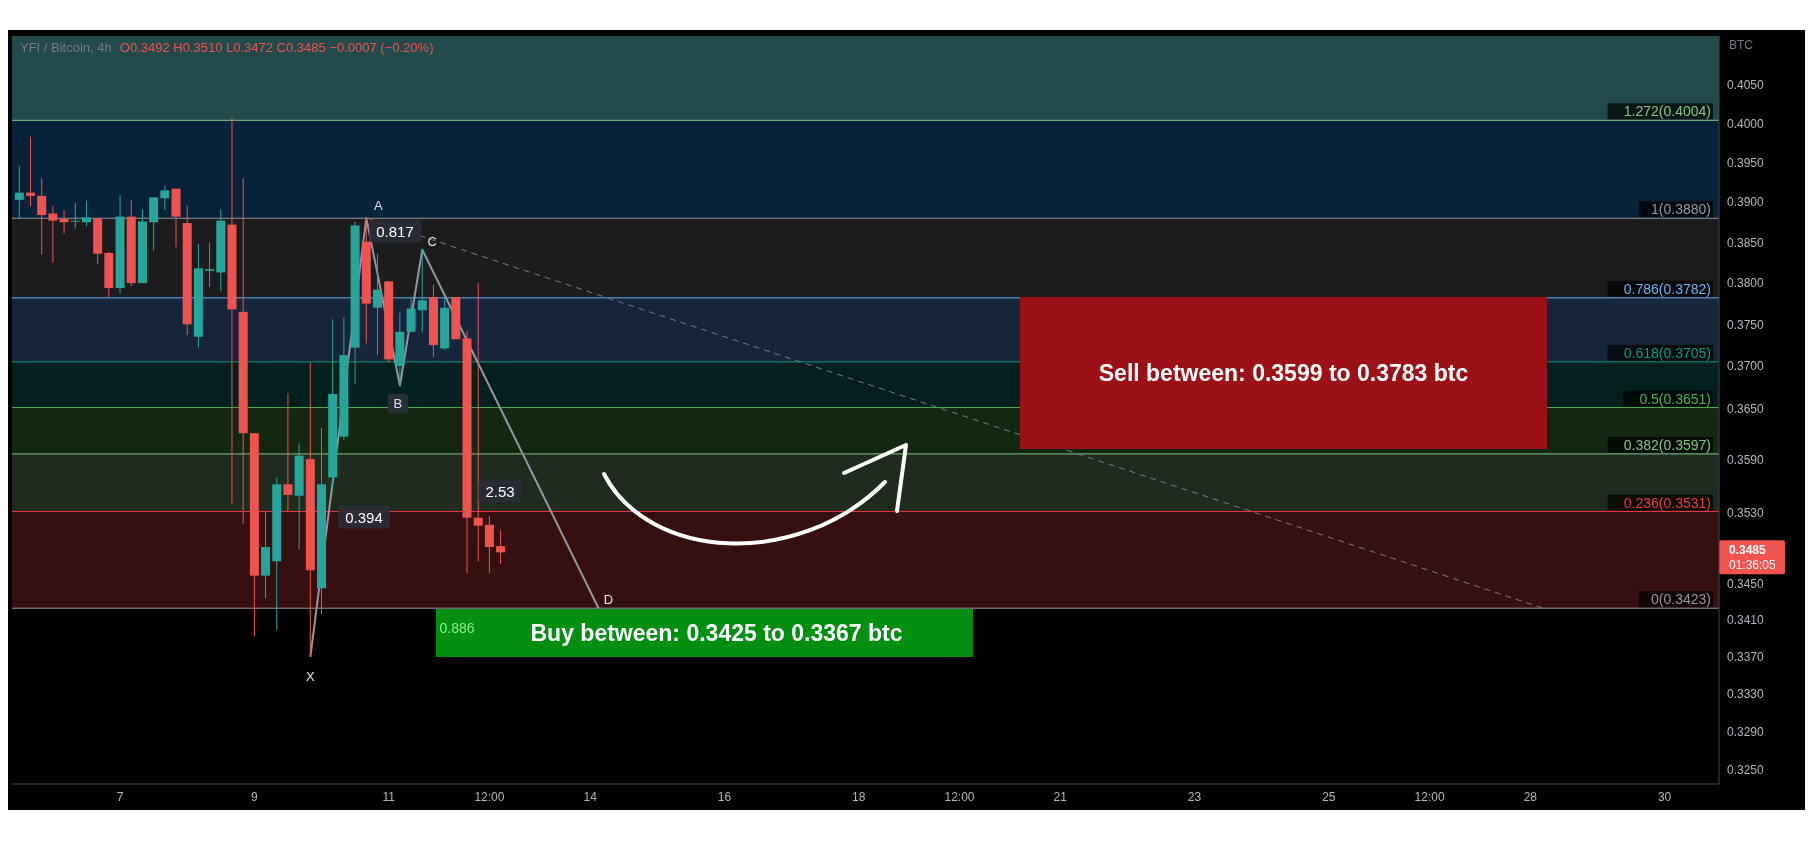  I want to click on x-tick-label: 28, so click(1530, 796).